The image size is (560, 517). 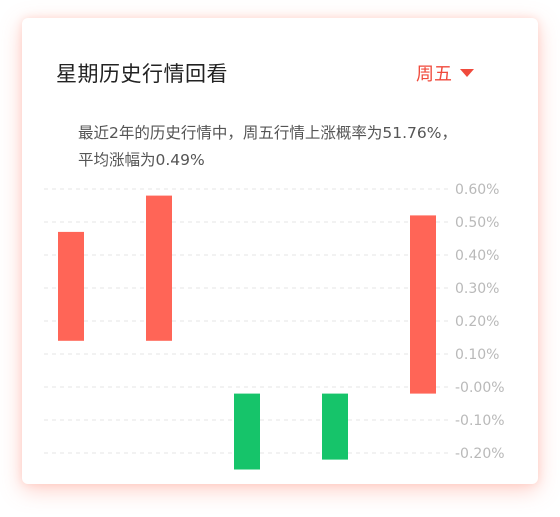 I want to click on weekday-selected-label: 周五, so click(x=434, y=74).